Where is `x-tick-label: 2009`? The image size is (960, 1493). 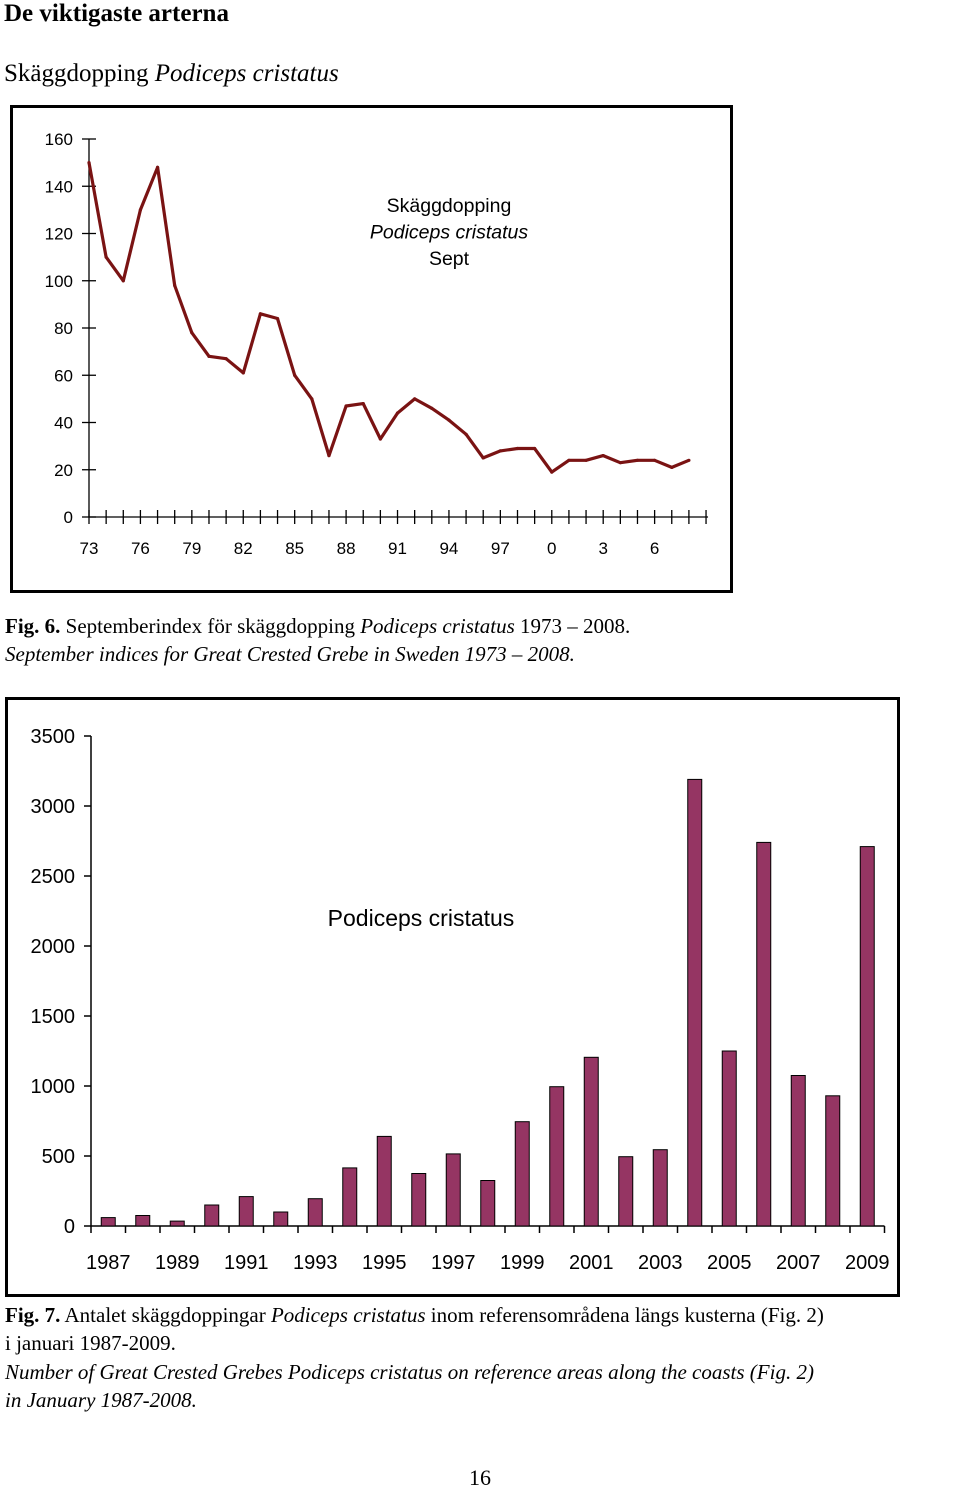
x-tick-label: 2009 is located at coordinates (867, 1263).